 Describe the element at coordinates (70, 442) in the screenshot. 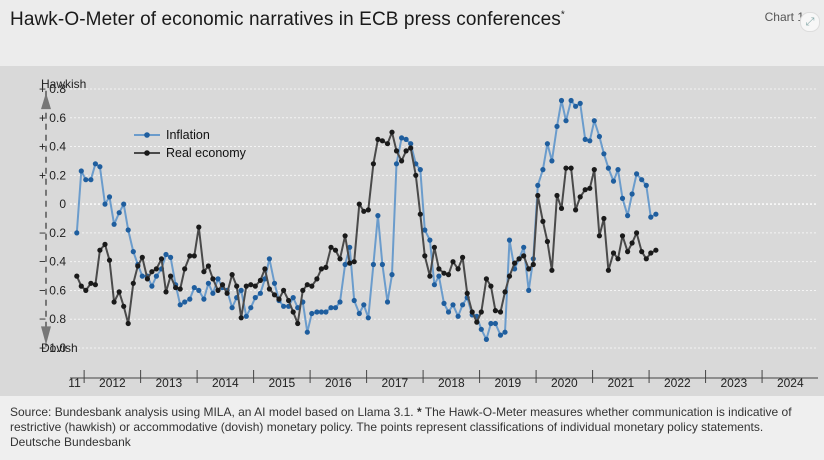

I see `publisher: Deutsche Bundesbank` at that location.